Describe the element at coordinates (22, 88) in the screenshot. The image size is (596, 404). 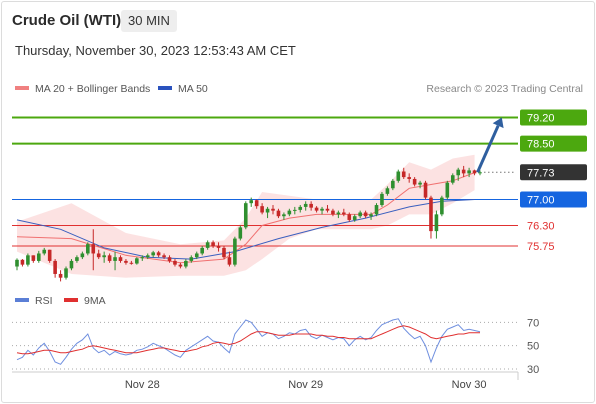
I see `legend-swatch-ma20` at that location.